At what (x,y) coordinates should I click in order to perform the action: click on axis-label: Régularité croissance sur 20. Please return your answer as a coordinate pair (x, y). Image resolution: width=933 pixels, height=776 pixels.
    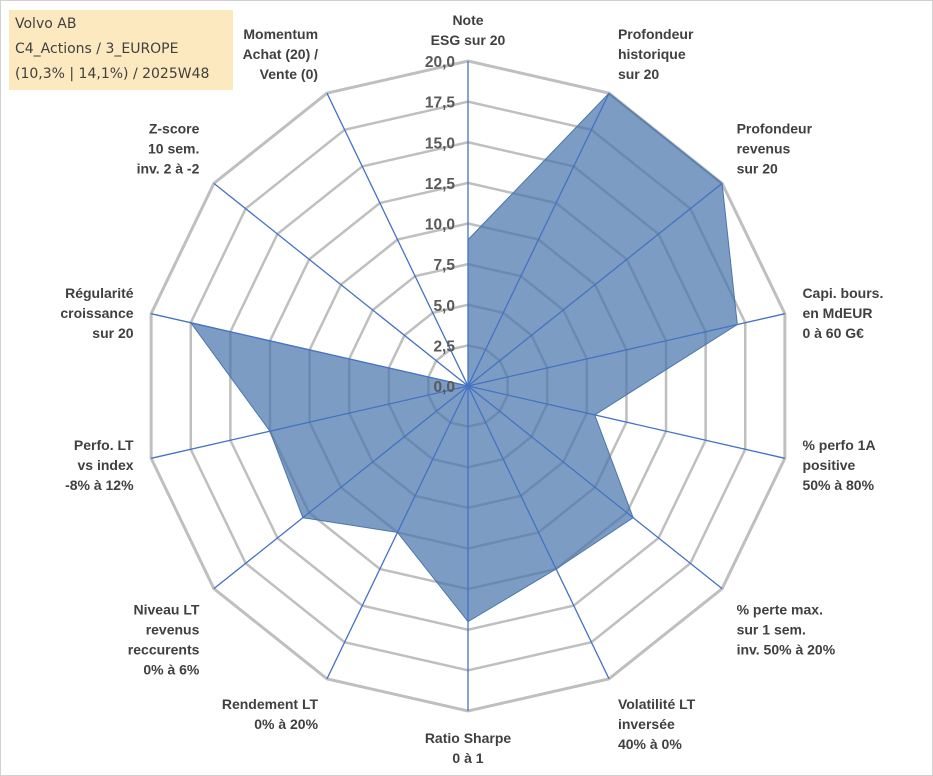
    Looking at the image, I should click on (96, 313).